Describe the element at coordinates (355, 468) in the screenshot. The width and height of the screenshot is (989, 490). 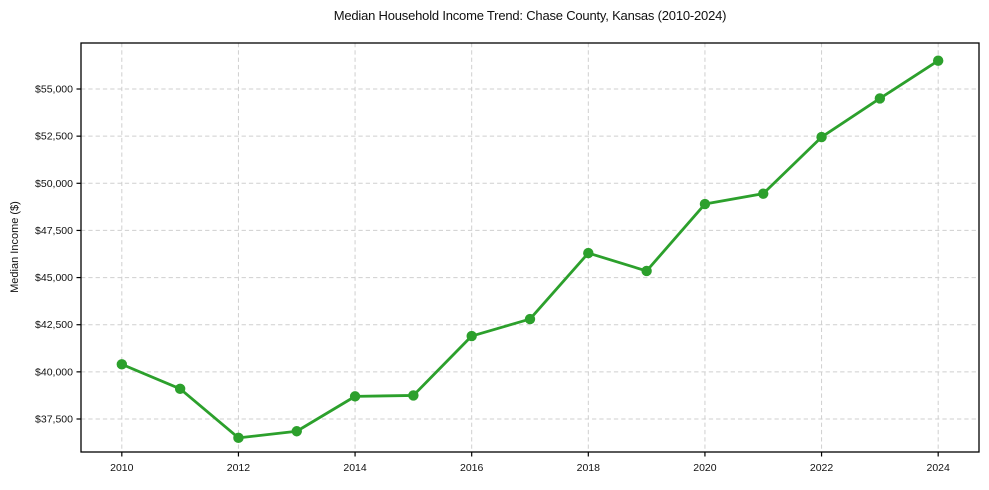
I see `x-tick-label: 2014` at that location.